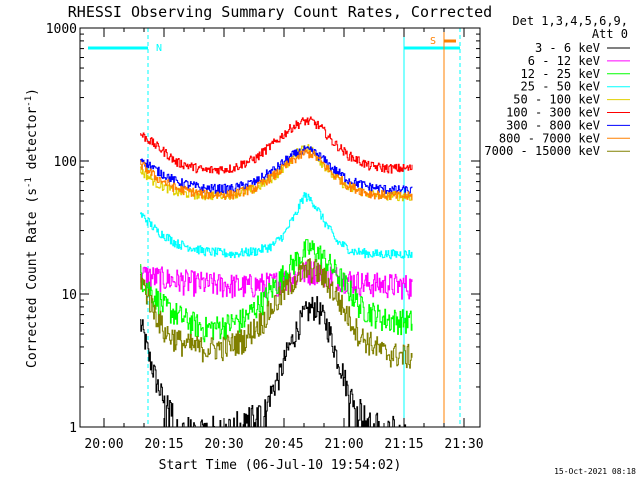 This screenshot has height=480, width=640. I want to click on legend-header-line2: Att 0, so click(610, 34).